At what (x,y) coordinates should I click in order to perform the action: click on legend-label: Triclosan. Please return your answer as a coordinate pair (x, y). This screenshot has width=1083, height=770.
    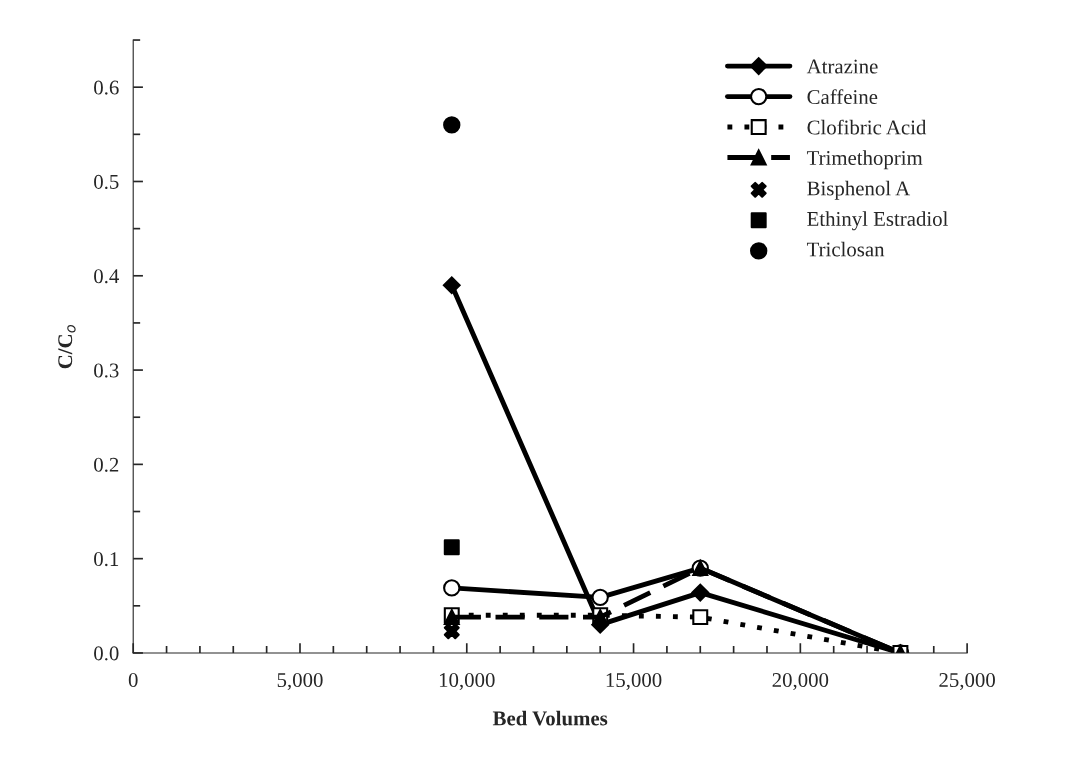
    Looking at the image, I should click on (845, 249).